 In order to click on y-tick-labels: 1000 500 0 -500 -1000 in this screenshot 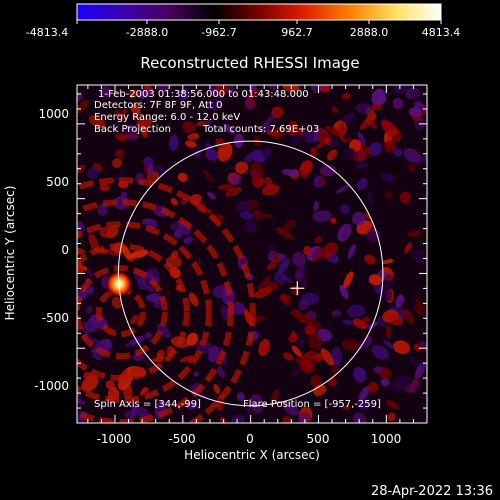, I will do `click(51, 250)`.